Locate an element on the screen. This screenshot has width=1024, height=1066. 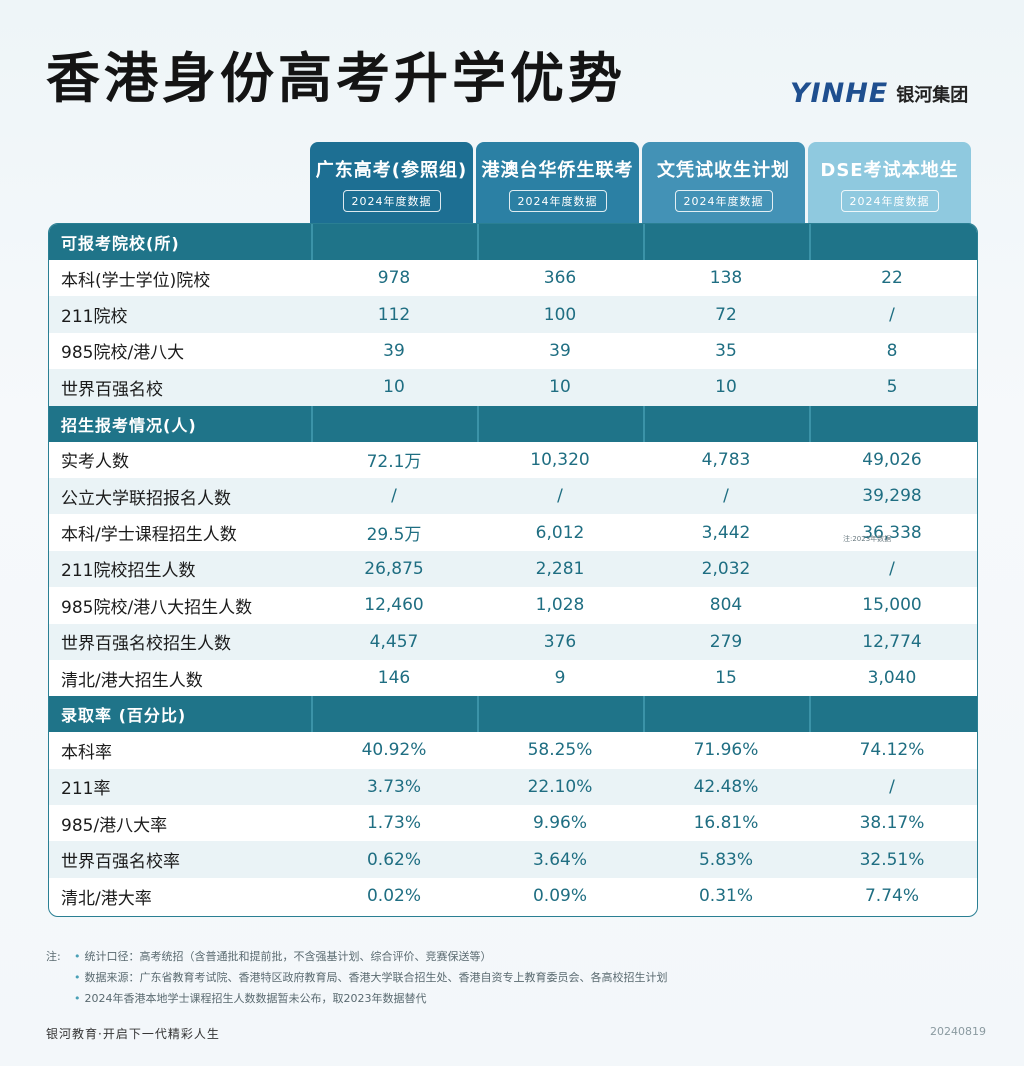
column-name: 广东高考(参照组) is located at coordinates (391, 170).